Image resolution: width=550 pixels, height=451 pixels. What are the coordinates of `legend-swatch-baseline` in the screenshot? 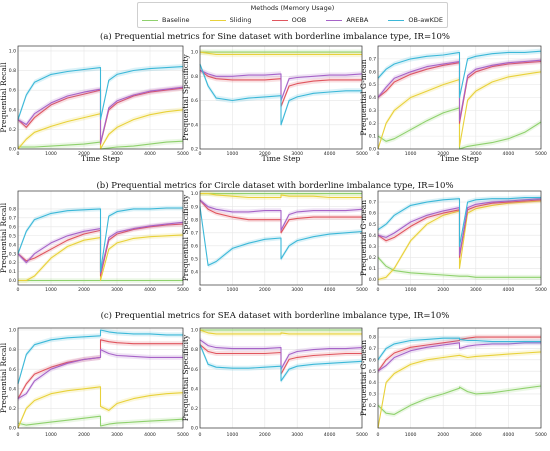 It's located at (150, 20).